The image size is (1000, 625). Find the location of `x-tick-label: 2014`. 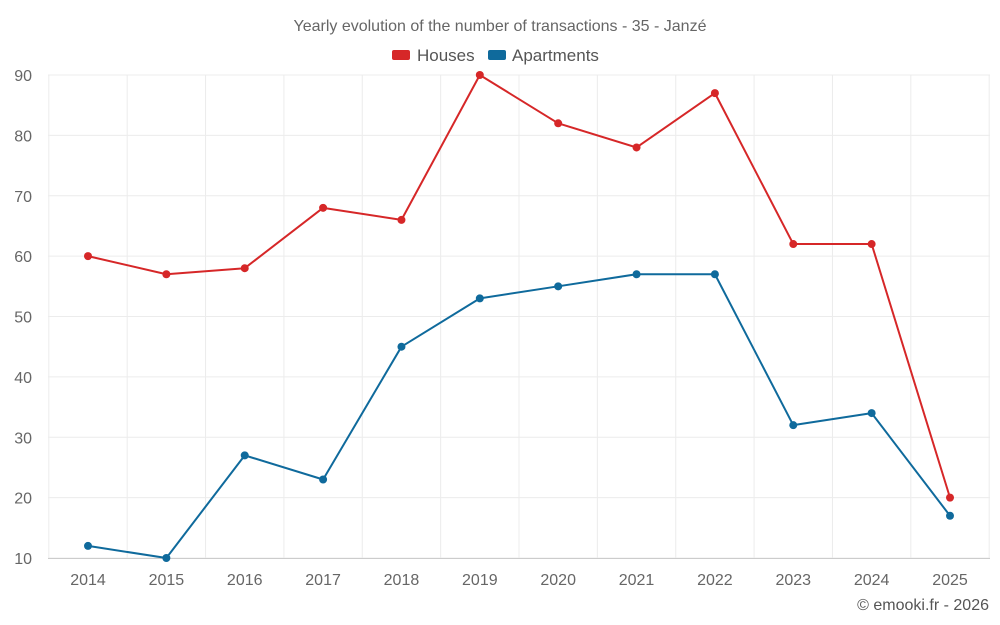

x-tick-label: 2014 is located at coordinates (88, 580).